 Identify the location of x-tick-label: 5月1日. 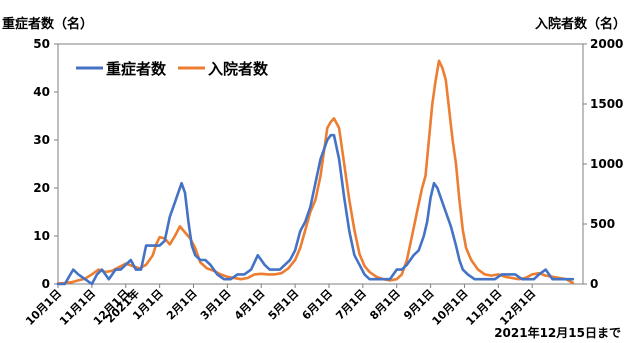
(284, 305).